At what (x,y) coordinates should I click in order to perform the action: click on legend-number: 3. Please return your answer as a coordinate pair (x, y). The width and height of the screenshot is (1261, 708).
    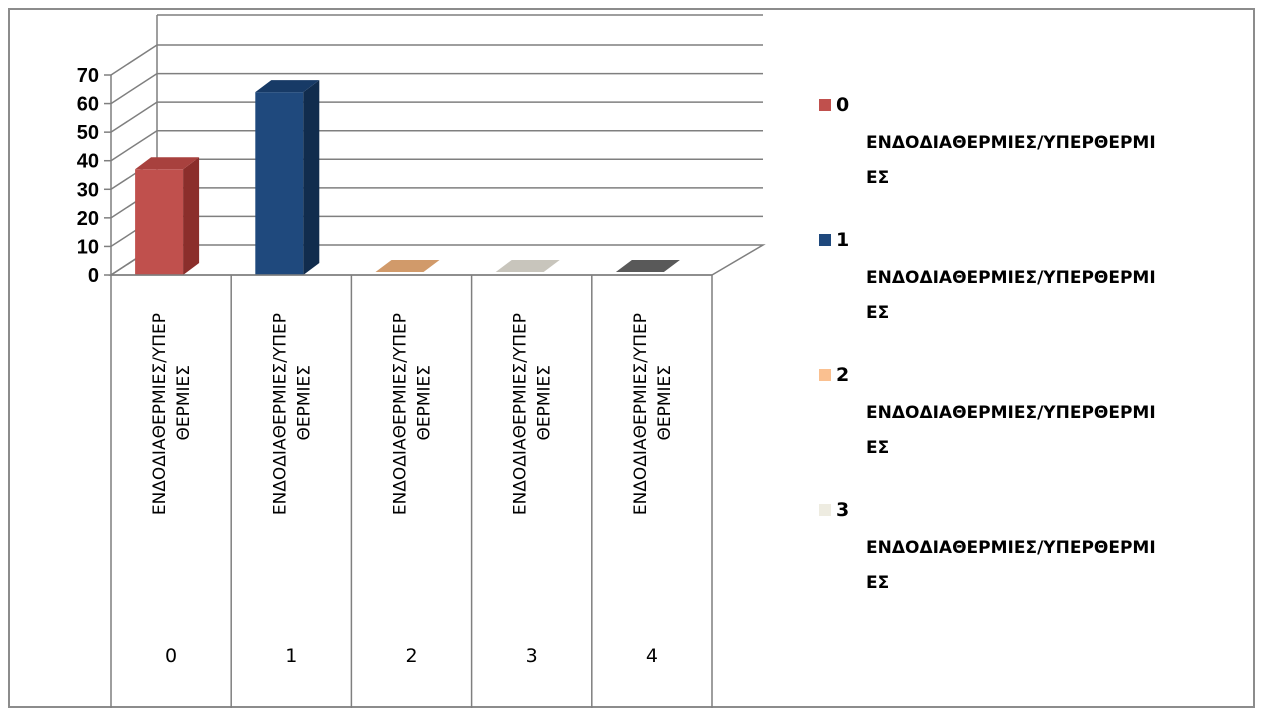
    Looking at the image, I should click on (842, 510).